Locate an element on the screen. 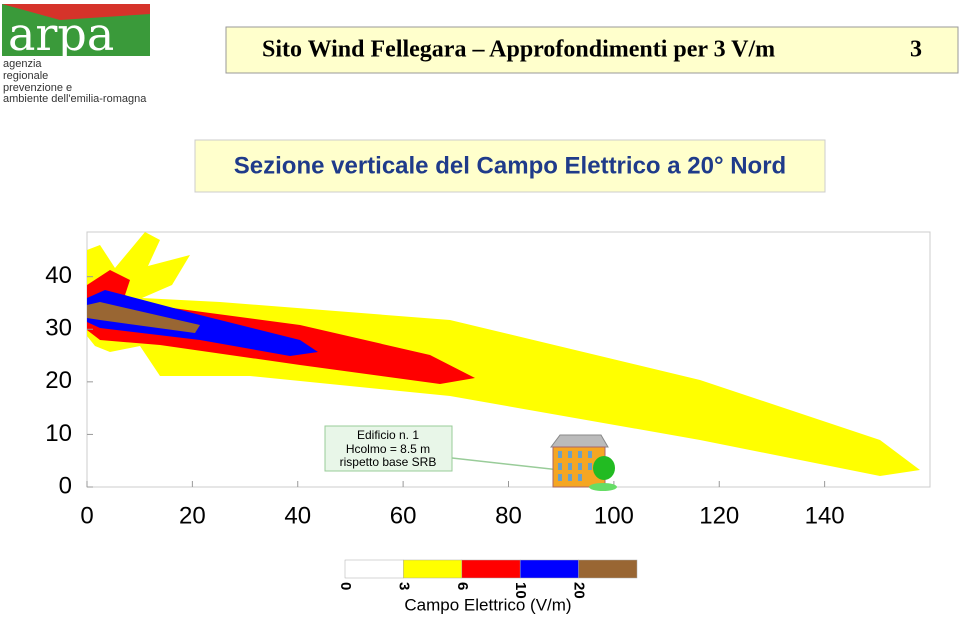 This screenshot has height=619, width=960. subtitle-box is located at coordinates (510, 166).